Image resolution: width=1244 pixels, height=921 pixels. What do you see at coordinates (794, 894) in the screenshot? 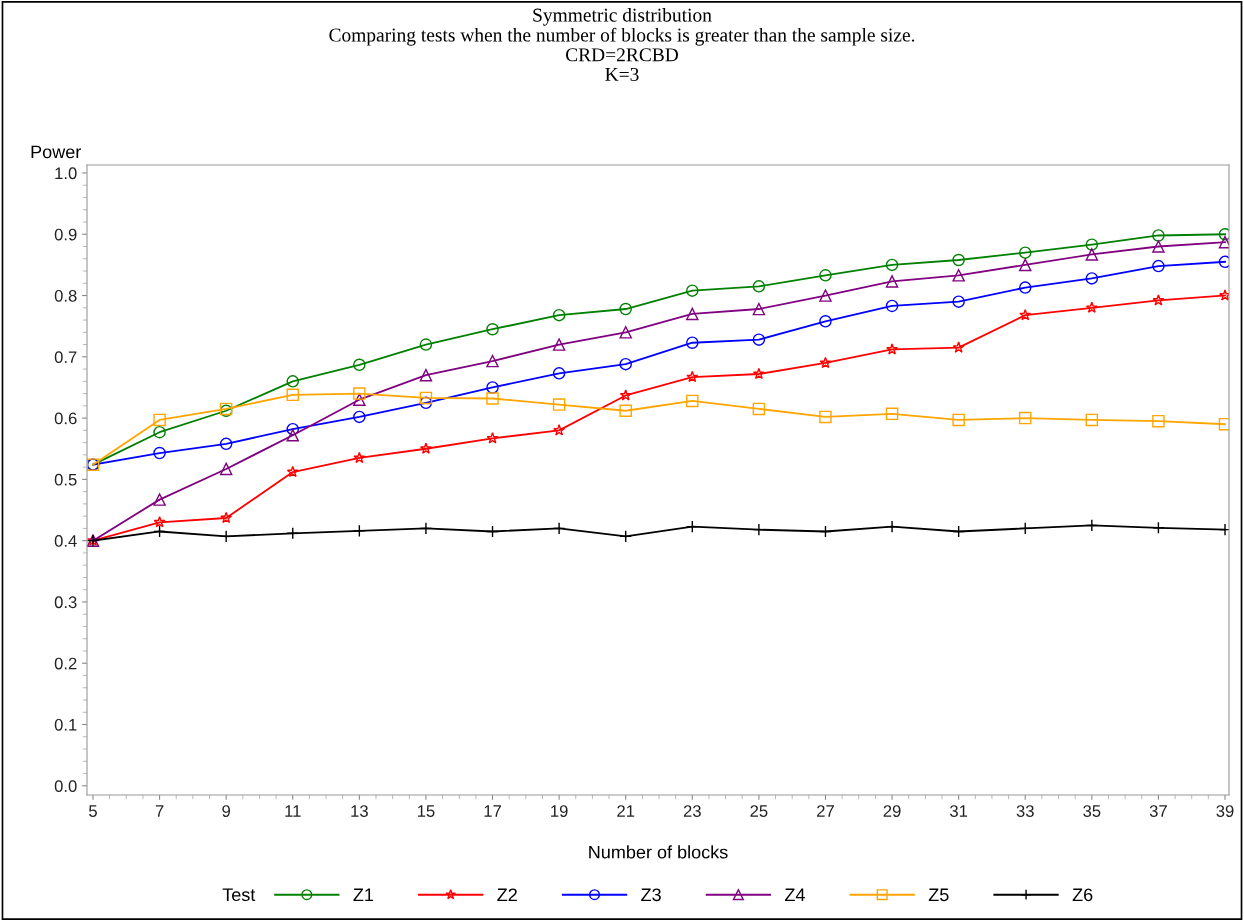
I see `legend-label: Z4` at bounding box center [794, 894].